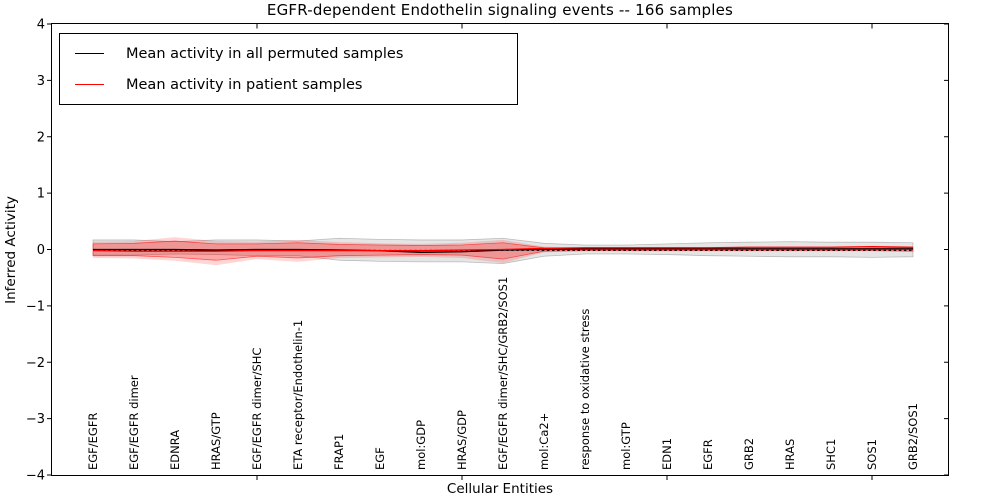 The width and height of the screenshot is (1000, 500). I want to click on x-entity-label: EGF/EGFR dimer, so click(134, 422).